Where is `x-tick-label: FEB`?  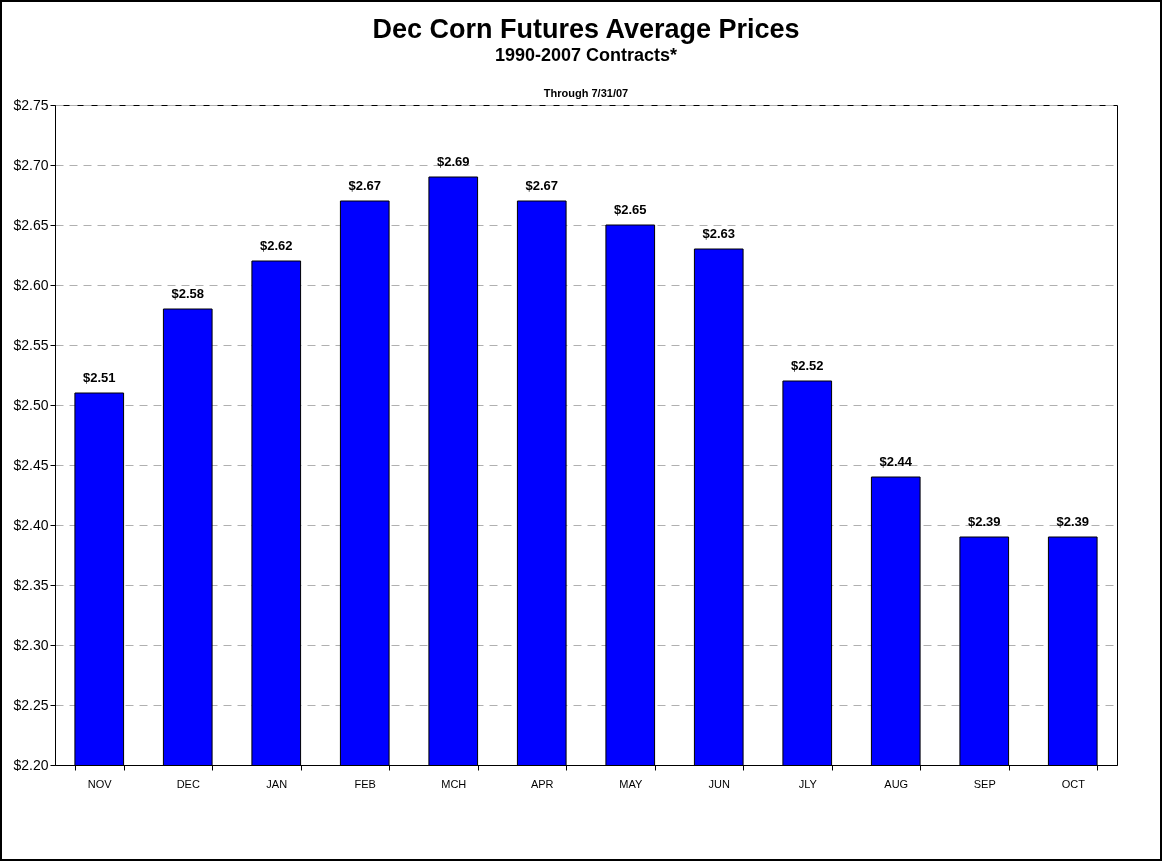 x-tick-label: FEB is located at coordinates (365, 783).